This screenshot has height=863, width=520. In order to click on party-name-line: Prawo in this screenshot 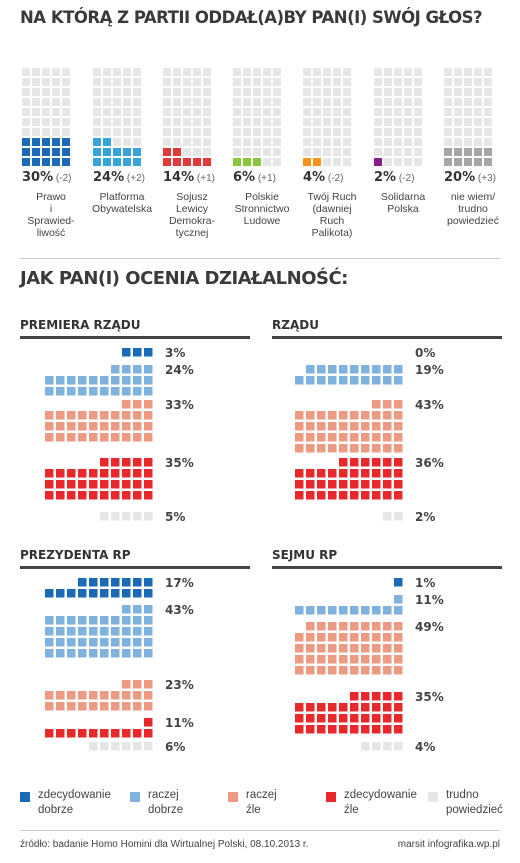, I will do `click(51, 197)`.